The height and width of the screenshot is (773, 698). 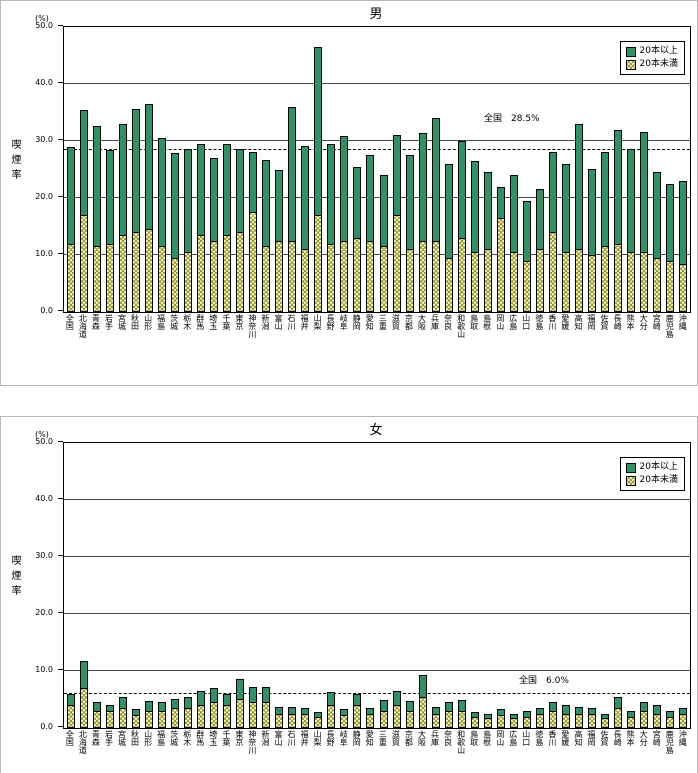 I want to click on bar-埼玉, so click(x=213, y=708).